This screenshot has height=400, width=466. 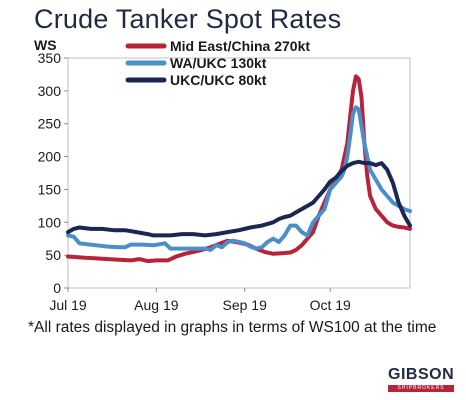 I want to click on y-tick-label: 100, so click(x=50, y=222).